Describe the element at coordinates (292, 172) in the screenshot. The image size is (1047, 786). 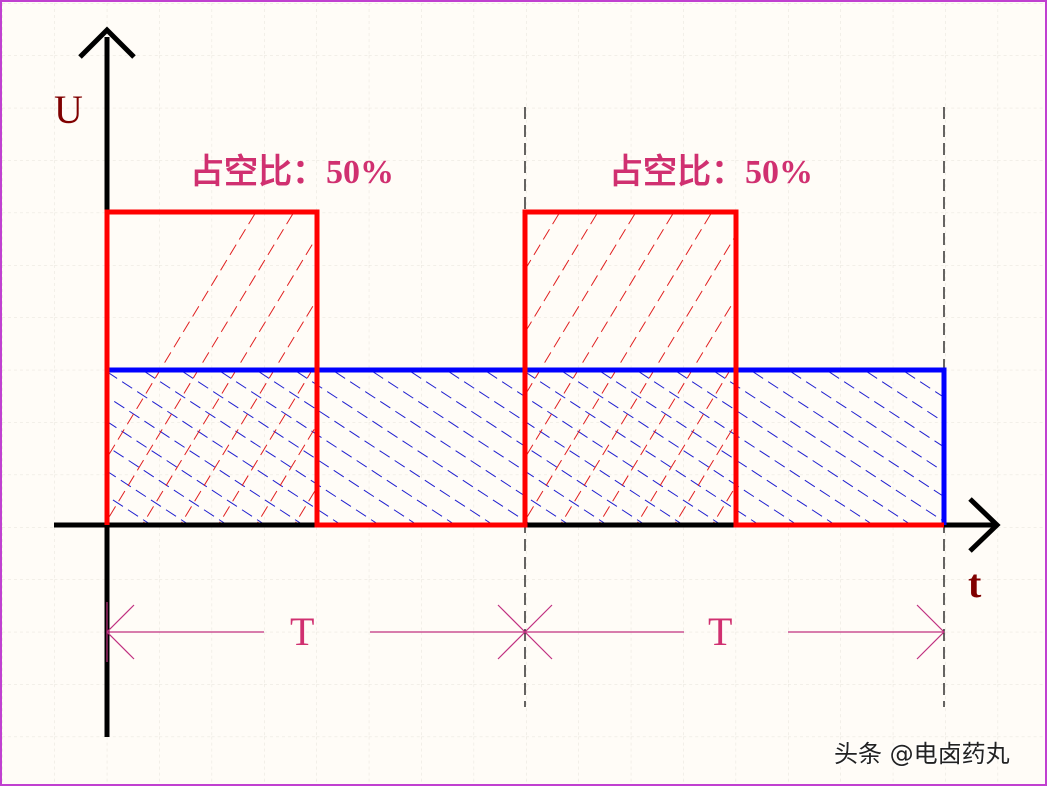
I see `duty-cycle-label-1: 占空比：50%` at that location.